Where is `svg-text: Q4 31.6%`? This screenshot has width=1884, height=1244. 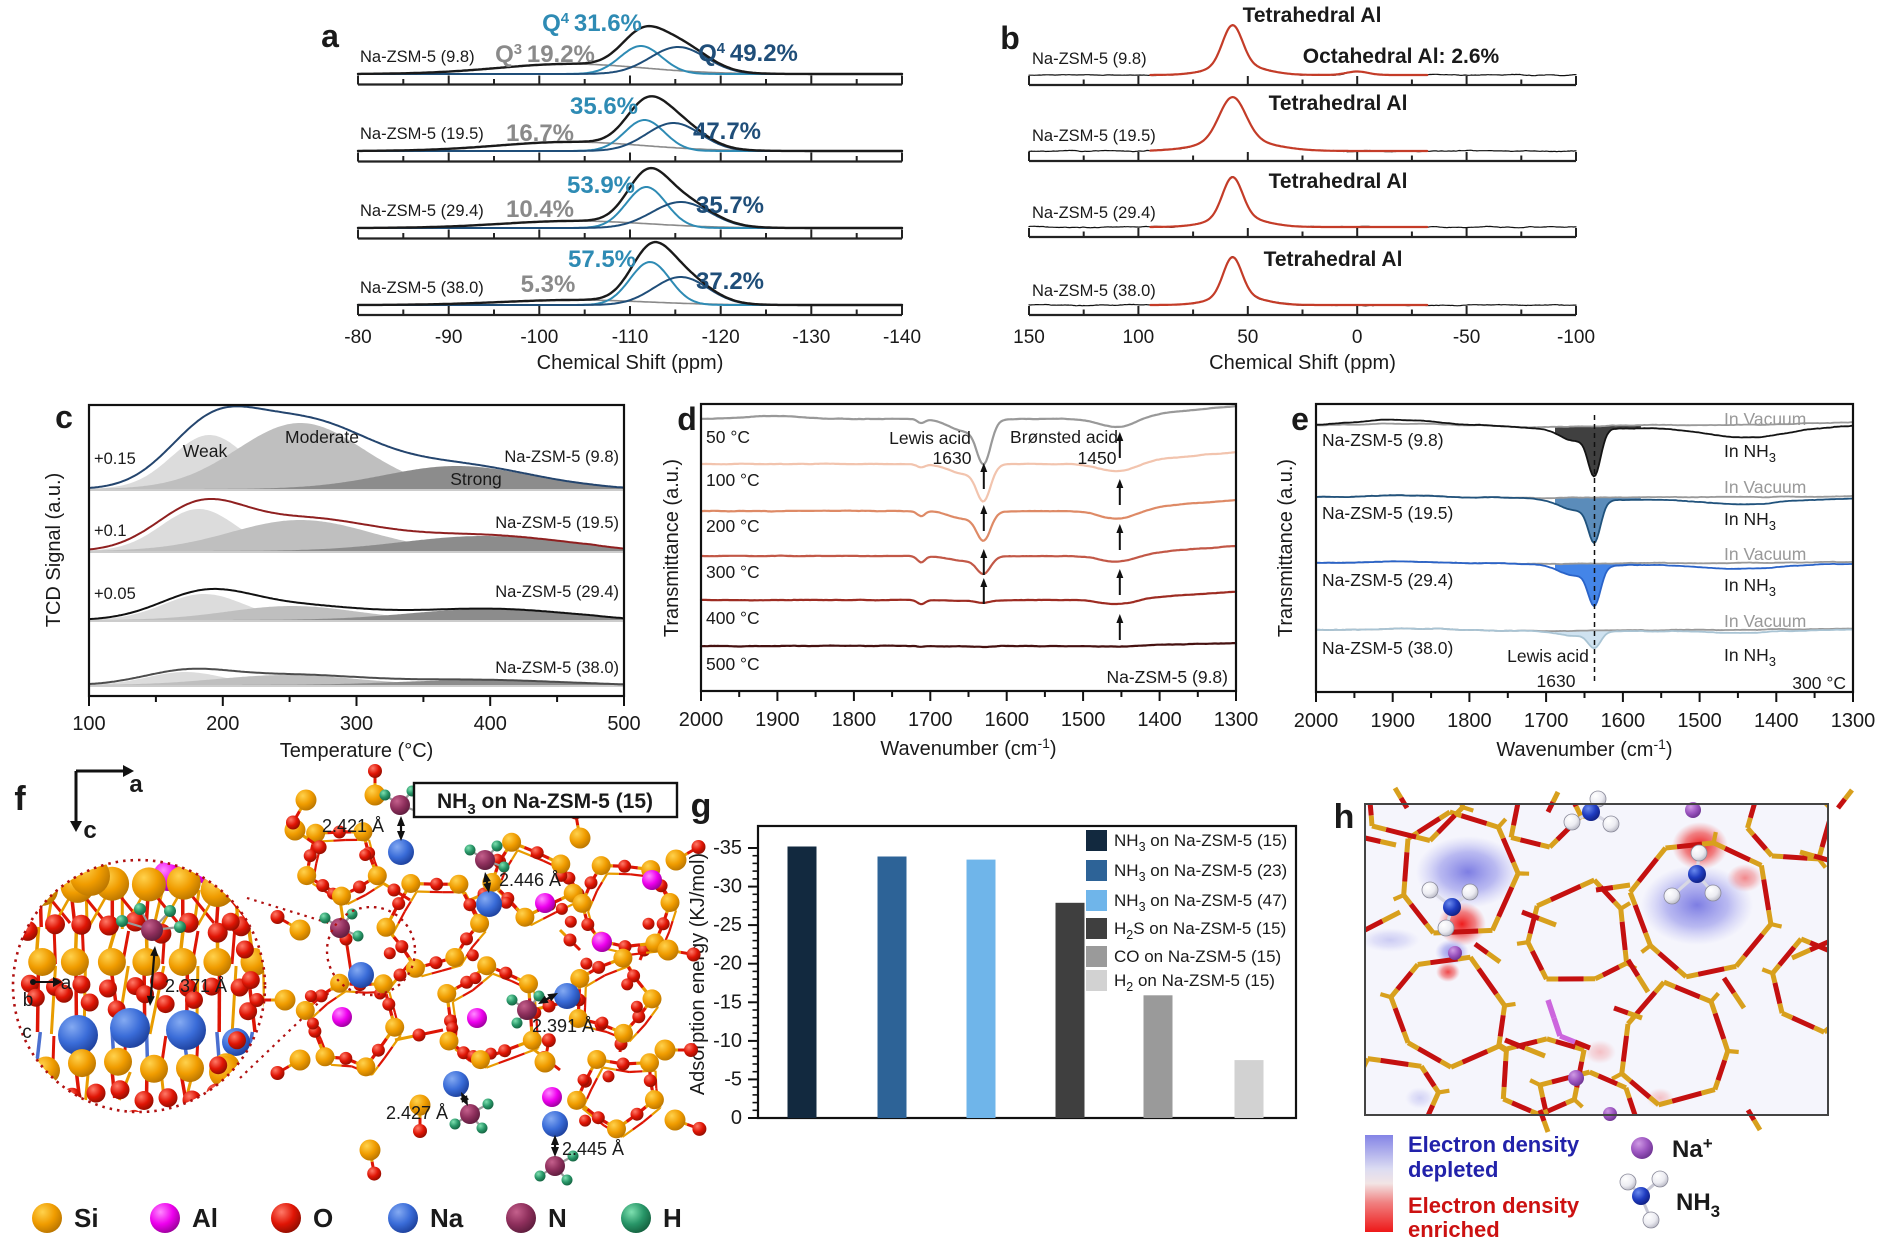 svg-text: Q4 31.6% is located at coordinates (592, 23).